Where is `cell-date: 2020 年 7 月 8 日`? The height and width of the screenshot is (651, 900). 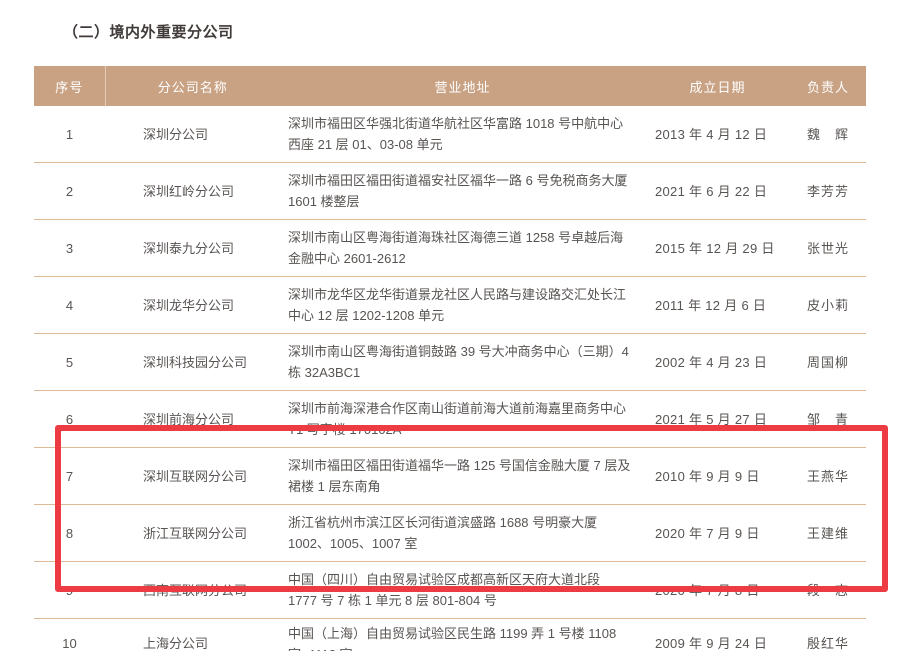 cell-date: 2020 年 7 月 8 日 is located at coordinates (717, 590).